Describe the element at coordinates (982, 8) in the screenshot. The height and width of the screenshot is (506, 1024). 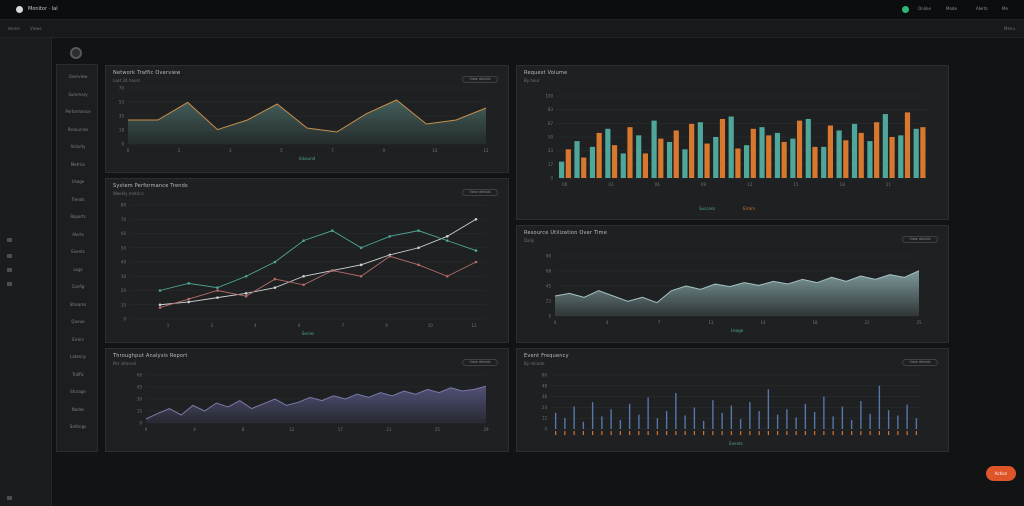
I see `status-c: Alerts` at that location.